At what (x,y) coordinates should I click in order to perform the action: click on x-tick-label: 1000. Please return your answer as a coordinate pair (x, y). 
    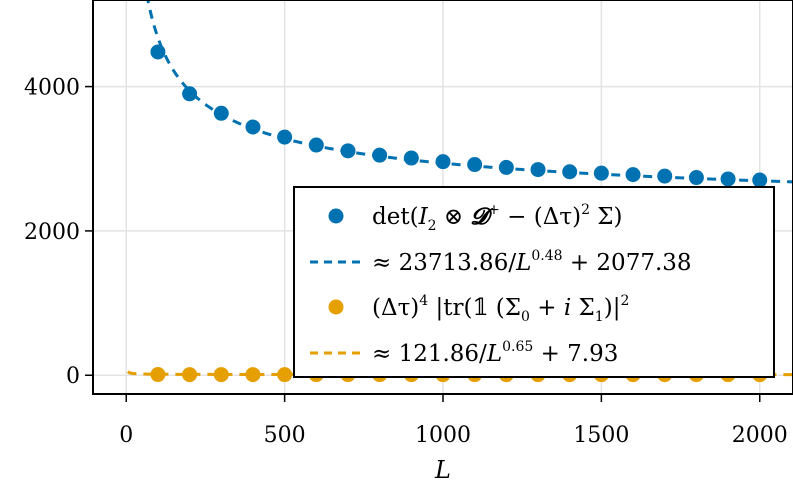
    Looking at the image, I should click on (443, 435).